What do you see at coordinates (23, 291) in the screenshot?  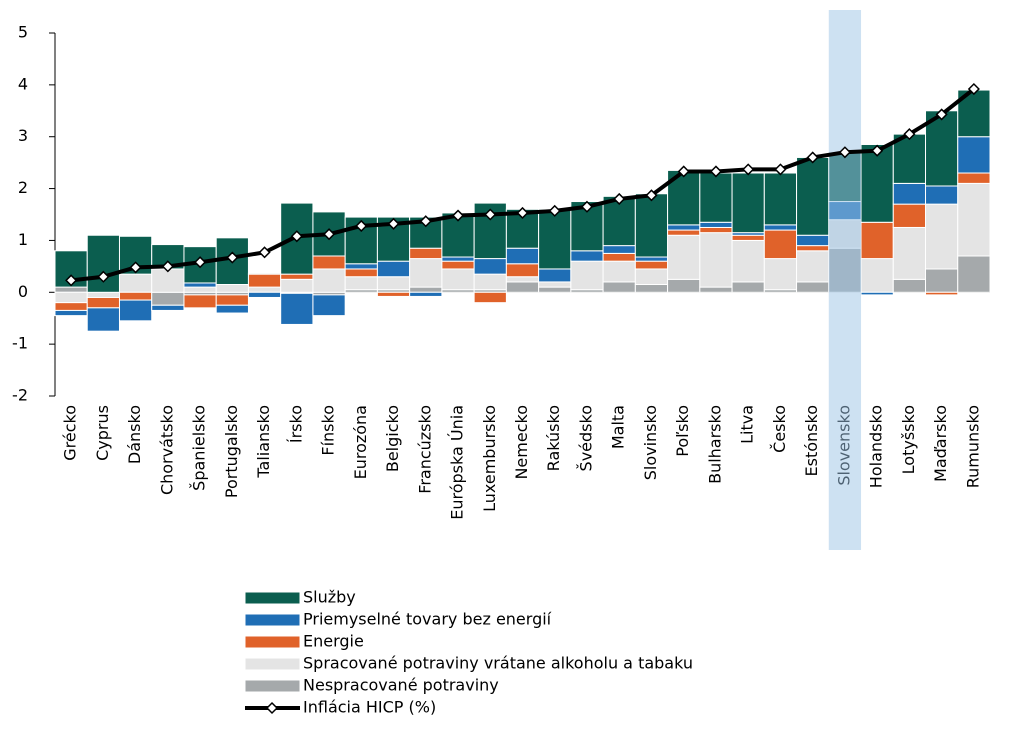 I see `y-tick-label: 0` at bounding box center [23, 291].